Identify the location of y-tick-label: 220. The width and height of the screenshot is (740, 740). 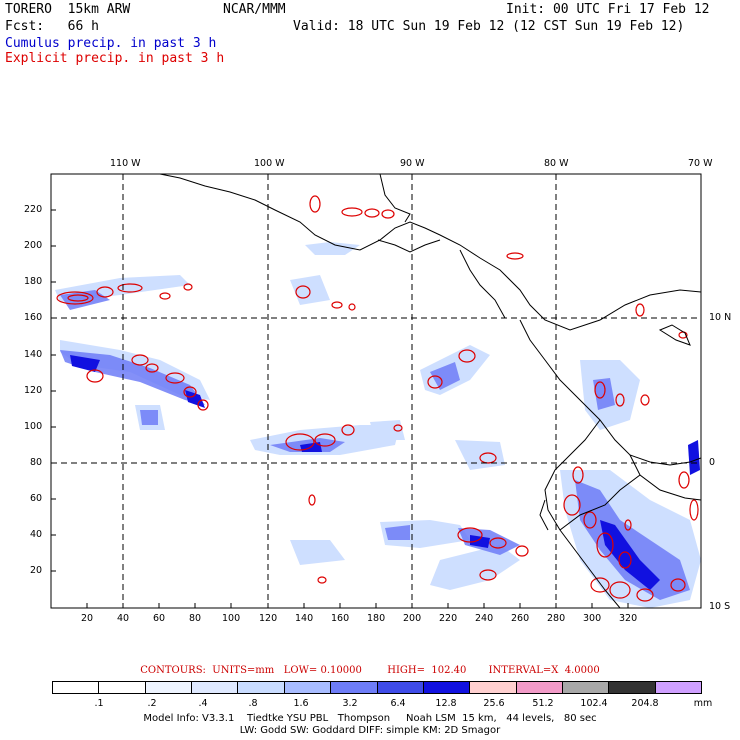
(33, 209).